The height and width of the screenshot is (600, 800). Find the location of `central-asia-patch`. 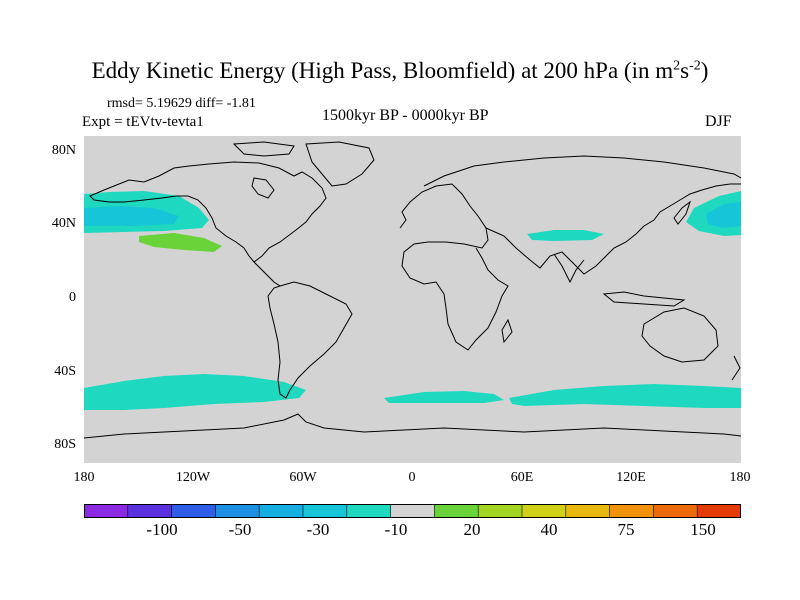

central-asia-patch is located at coordinates (565, 235).